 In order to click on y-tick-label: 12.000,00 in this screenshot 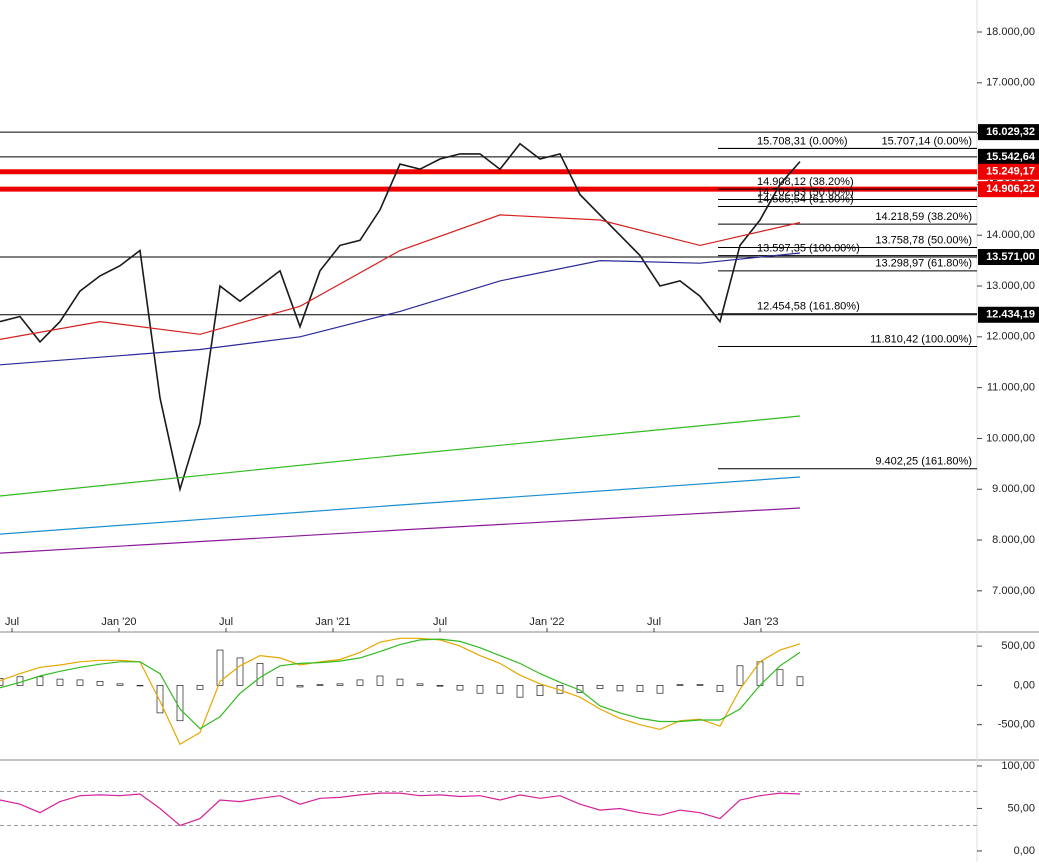, I will do `click(1010, 337)`.